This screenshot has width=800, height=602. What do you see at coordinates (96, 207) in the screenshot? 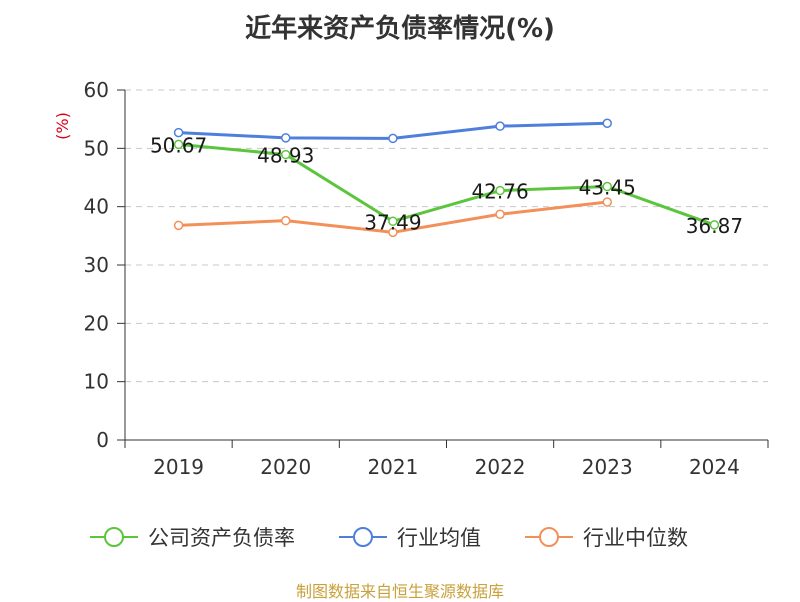
I see `y-tick-label: 40` at bounding box center [96, 207].